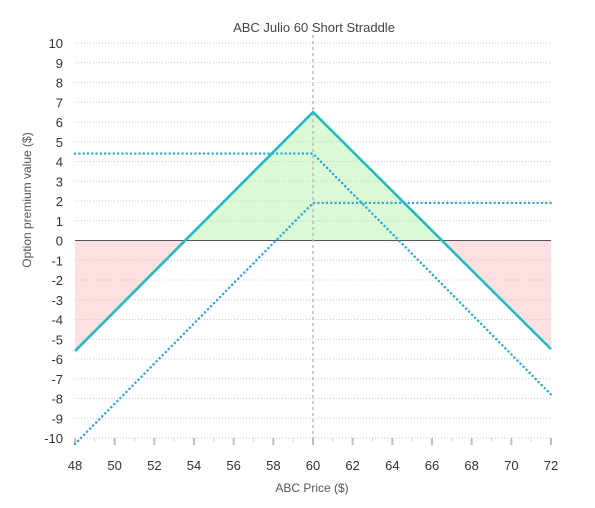 This screenshot has width=595, height=508. Describe the element at coordinates (57, 320) in the screenshot. I see `y-tick-label: -4` at that location.